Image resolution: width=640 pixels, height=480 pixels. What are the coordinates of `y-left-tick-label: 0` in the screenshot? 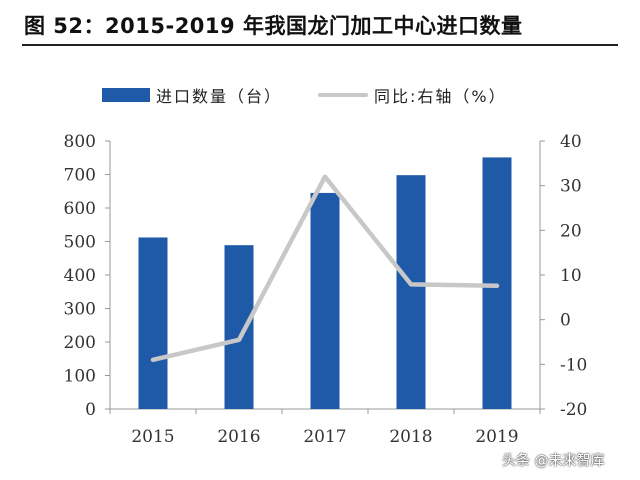 It's located at (90, 410).